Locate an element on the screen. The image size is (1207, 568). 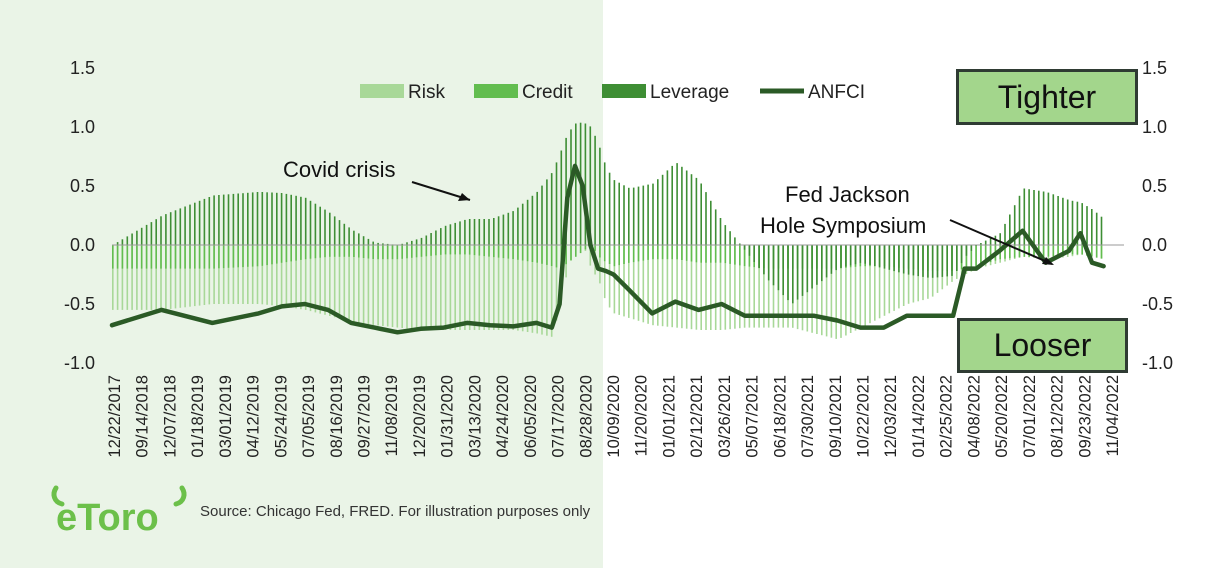
y-tick-right: 0.5 is located at coordinates (1154, 186).